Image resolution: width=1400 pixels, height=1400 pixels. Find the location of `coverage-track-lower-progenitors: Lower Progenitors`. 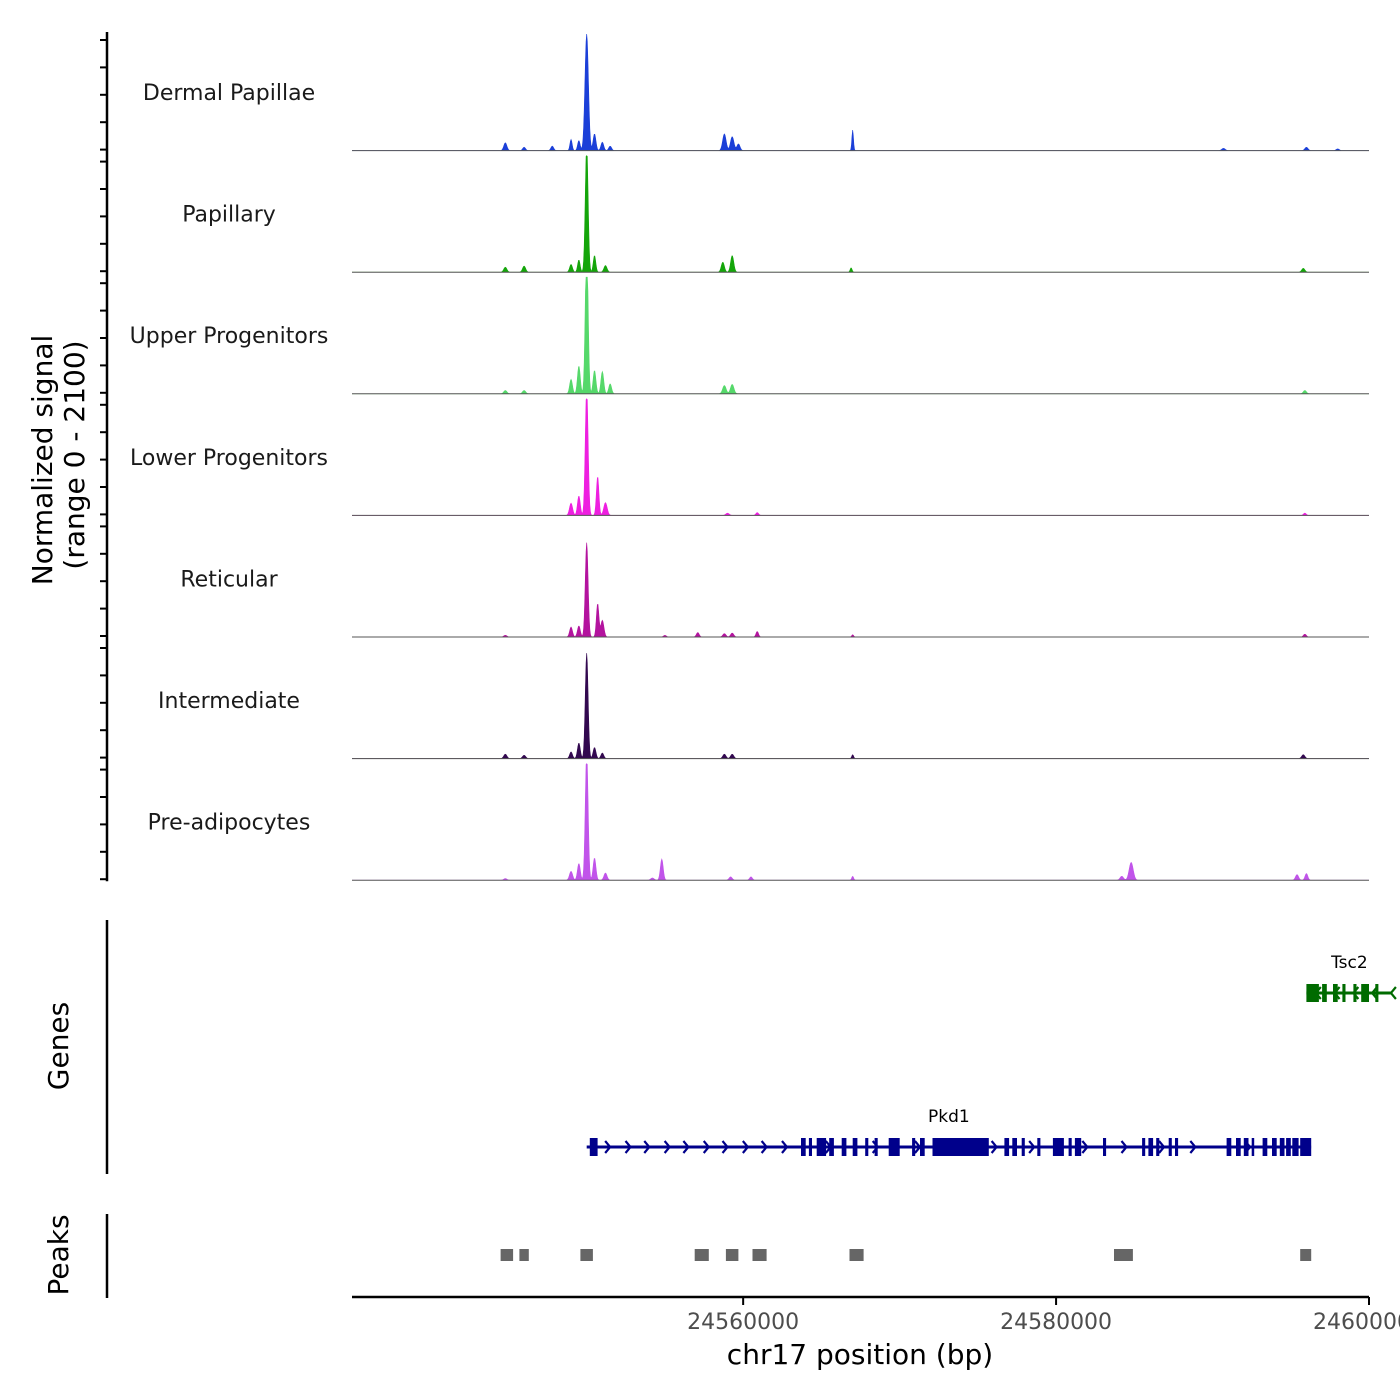

coverage-track-lower-progenitors: Lower Progenitors is located at coordinates (749, 457).